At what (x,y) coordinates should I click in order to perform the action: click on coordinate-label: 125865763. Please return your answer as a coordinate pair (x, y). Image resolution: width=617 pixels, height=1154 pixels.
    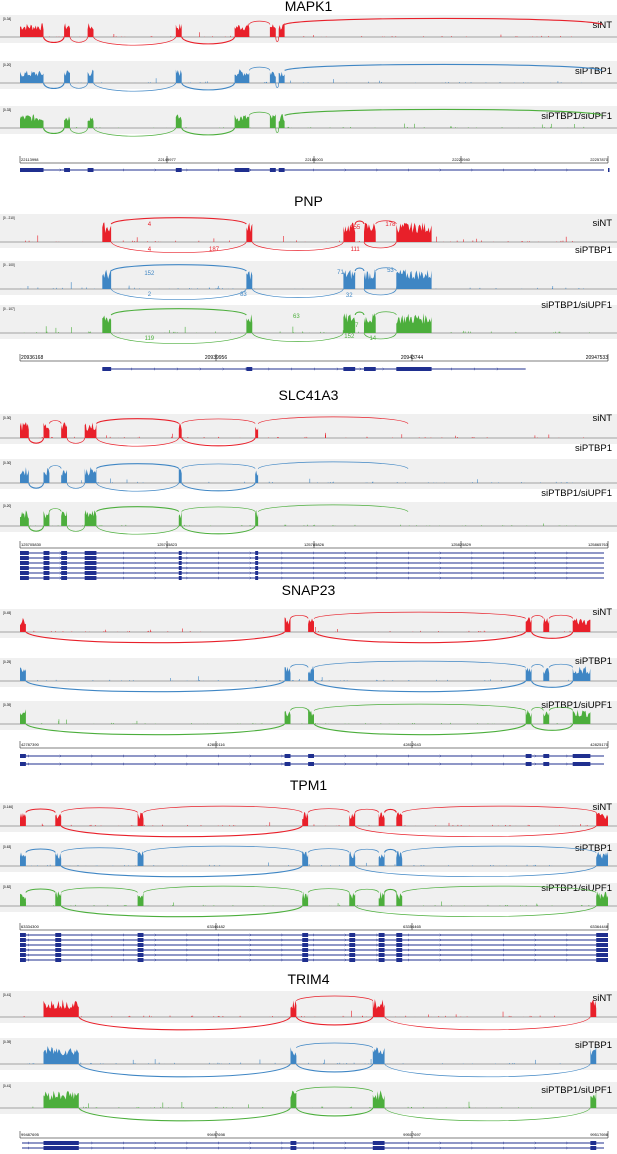
    Looking at the image, I should click on (598, 544).